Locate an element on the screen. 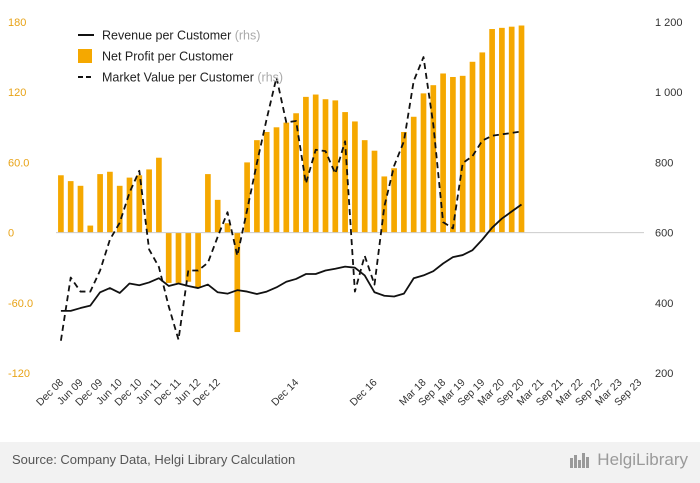  y-right-tick-label: 200 is located at coordinates (664, 374).